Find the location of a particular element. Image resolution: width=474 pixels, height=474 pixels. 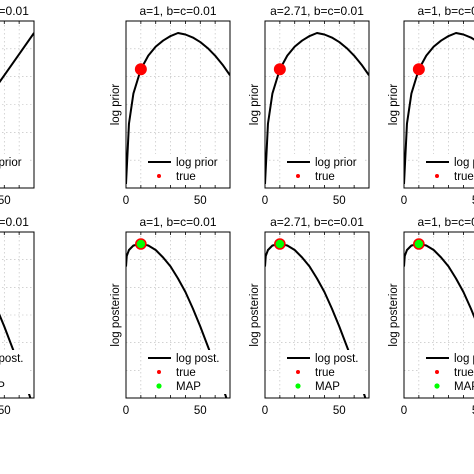

panel-prior-4: 0 50 a=1, b=c=0.01 log prior log prior true is located at coordinates (431, 105).